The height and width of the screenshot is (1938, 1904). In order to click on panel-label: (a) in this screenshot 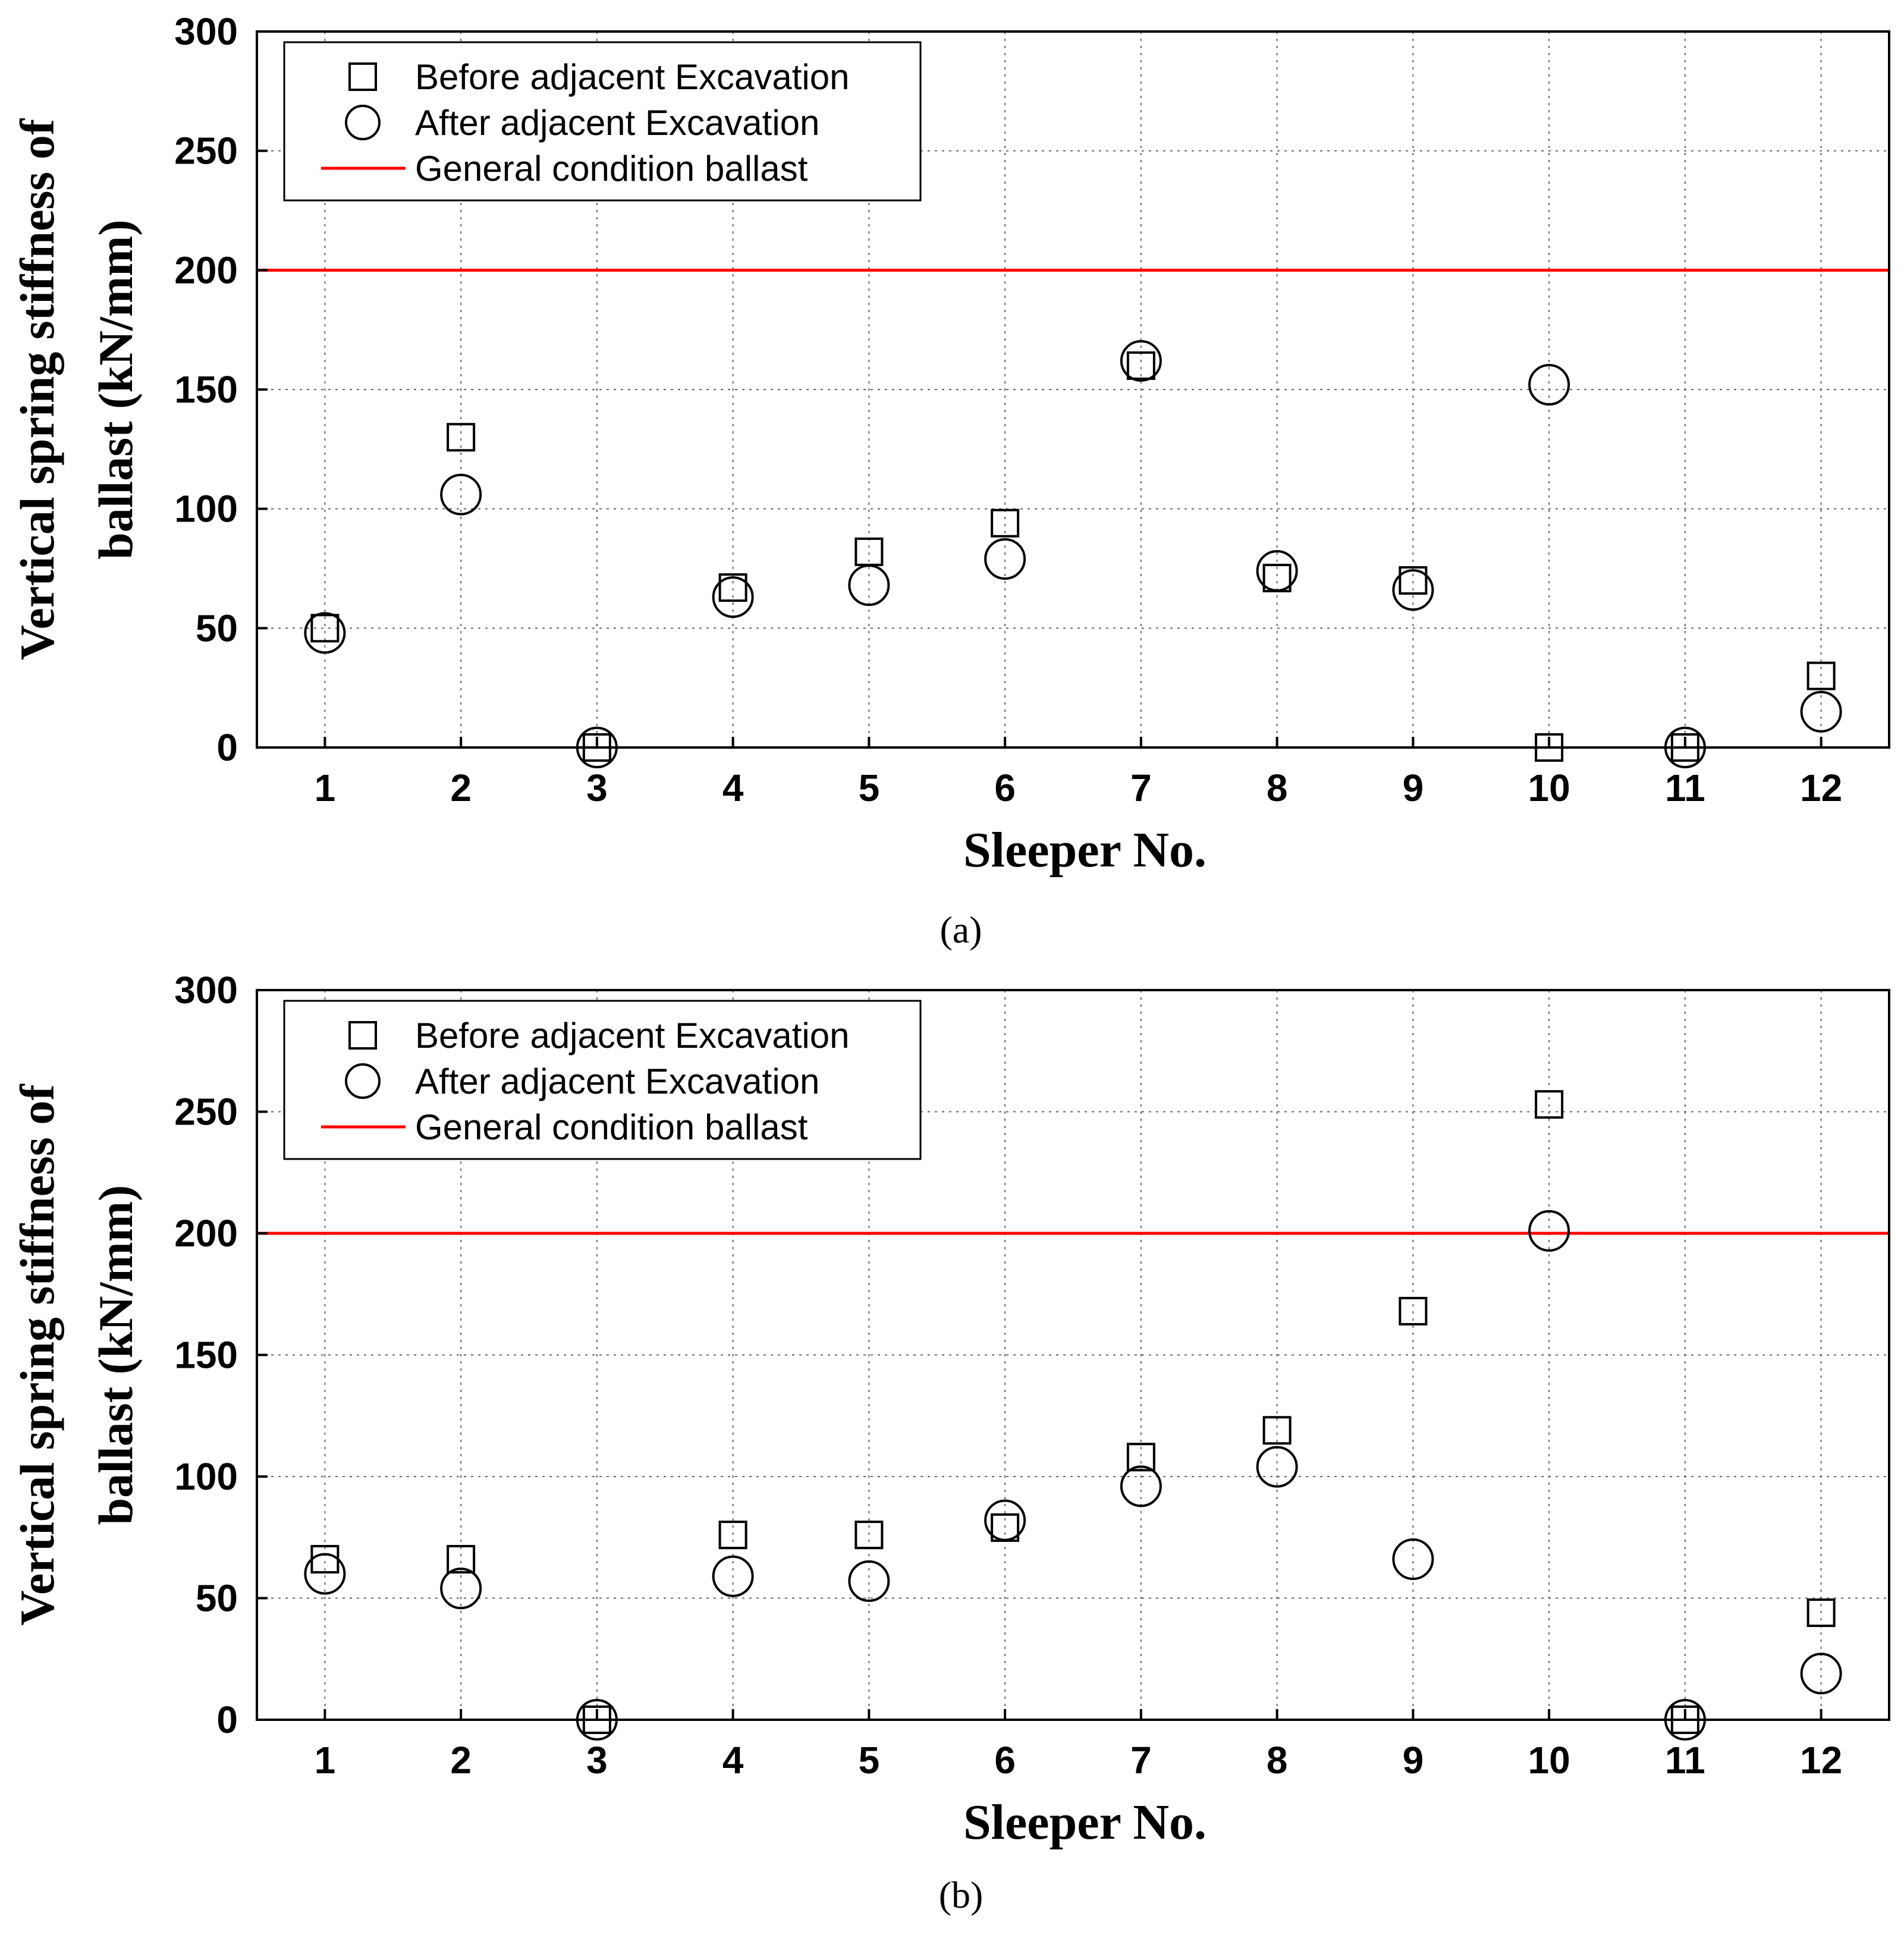, I will do `click(961, 930)`.